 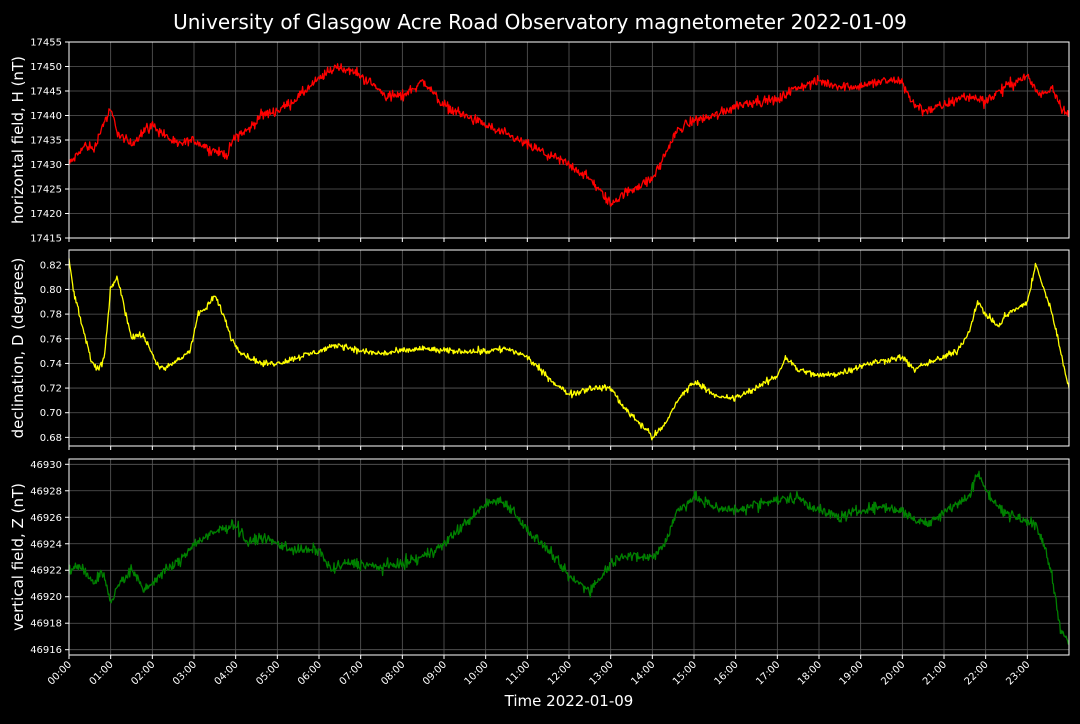 I want to click on y-tick-label-H: 17455, so click(x=46, y=43).